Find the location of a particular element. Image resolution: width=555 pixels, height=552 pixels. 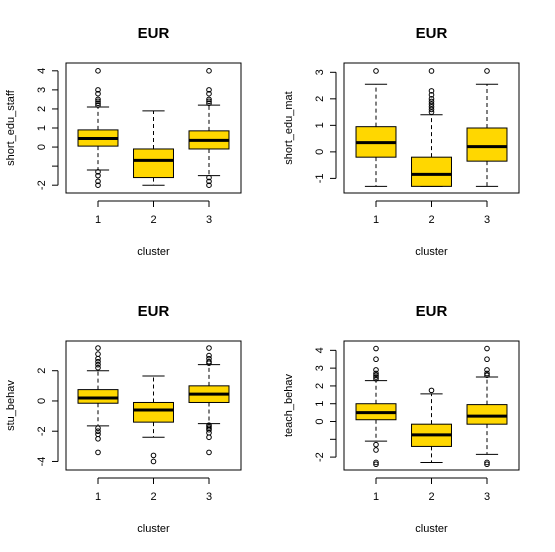

x-tick-label-1-1: 1 is located at coordinates (98, 220).